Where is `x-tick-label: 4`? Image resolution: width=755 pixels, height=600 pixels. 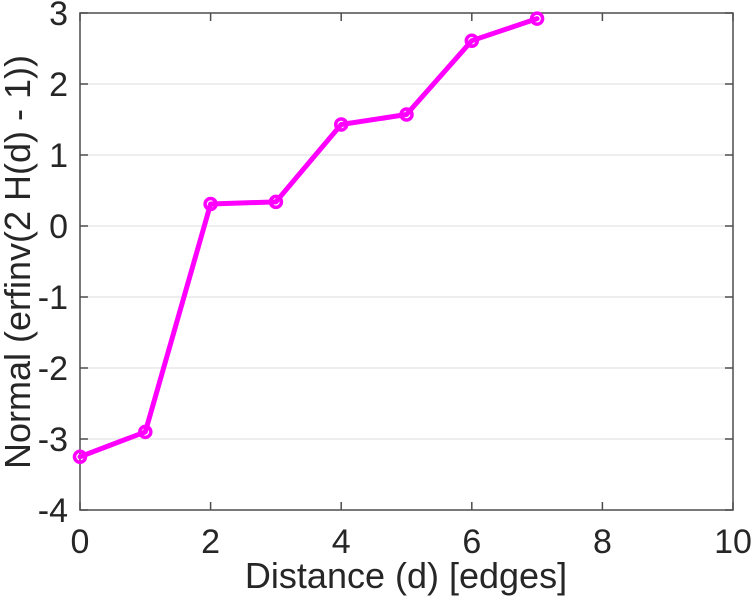 x-tick-label: 4 is located at coordinates (341, 542).